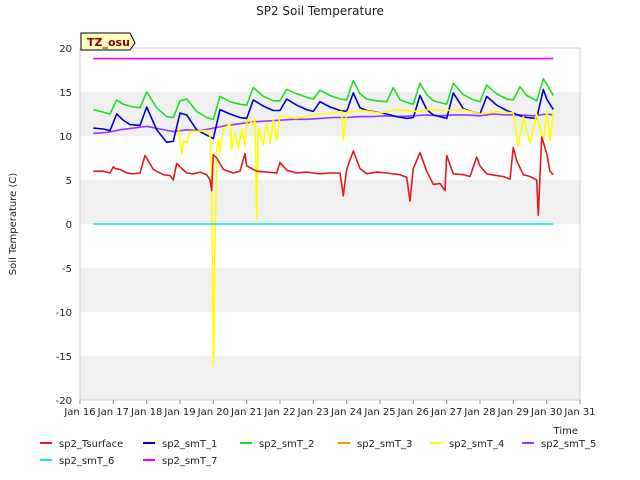 This screenshot has height=480, width=640. Describe the element at coordinates (313, 412) in the screenshot. I see `x-tick-label: Jan 23` at that location.